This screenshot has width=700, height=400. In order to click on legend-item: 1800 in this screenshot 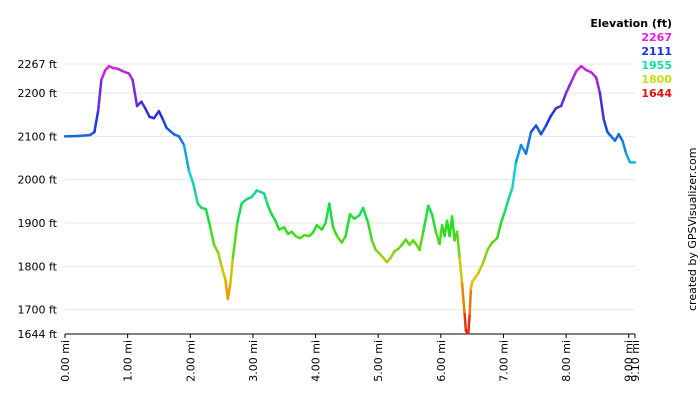, I will do `click(656, 79)`.